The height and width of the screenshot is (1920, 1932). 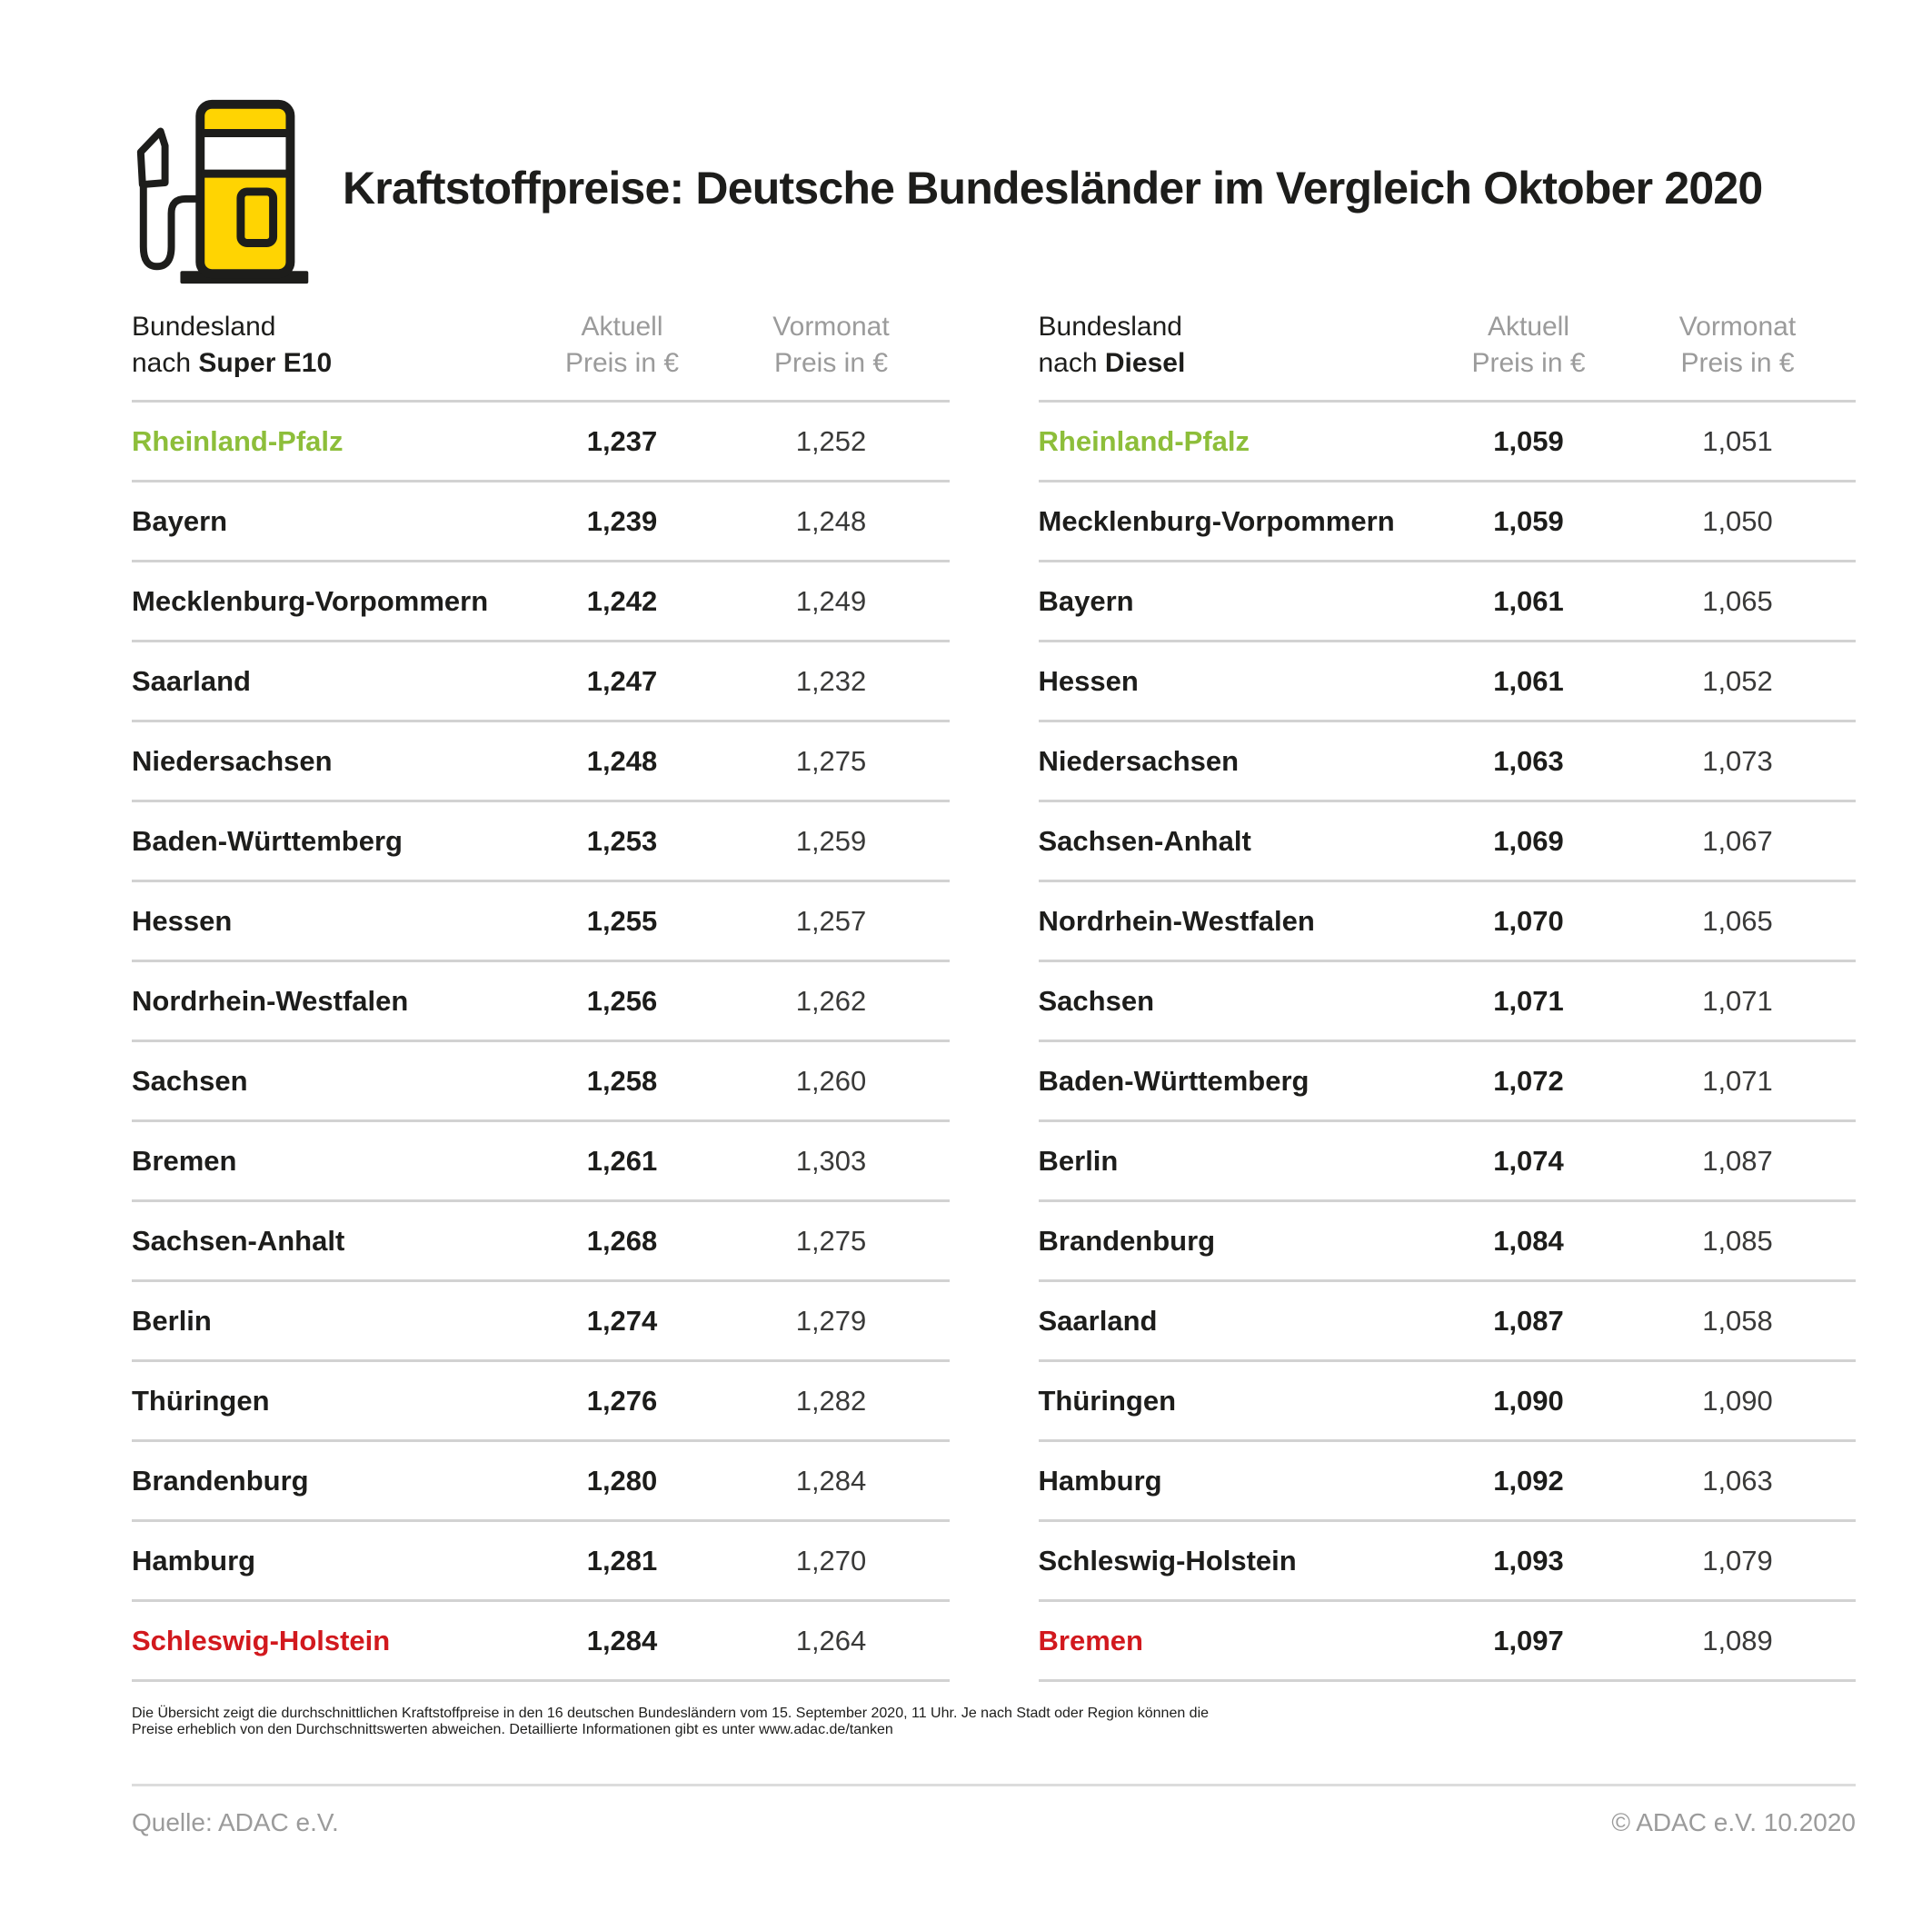 I want to click on price-aktuell: 1,284, so click(x=622, y=1640).